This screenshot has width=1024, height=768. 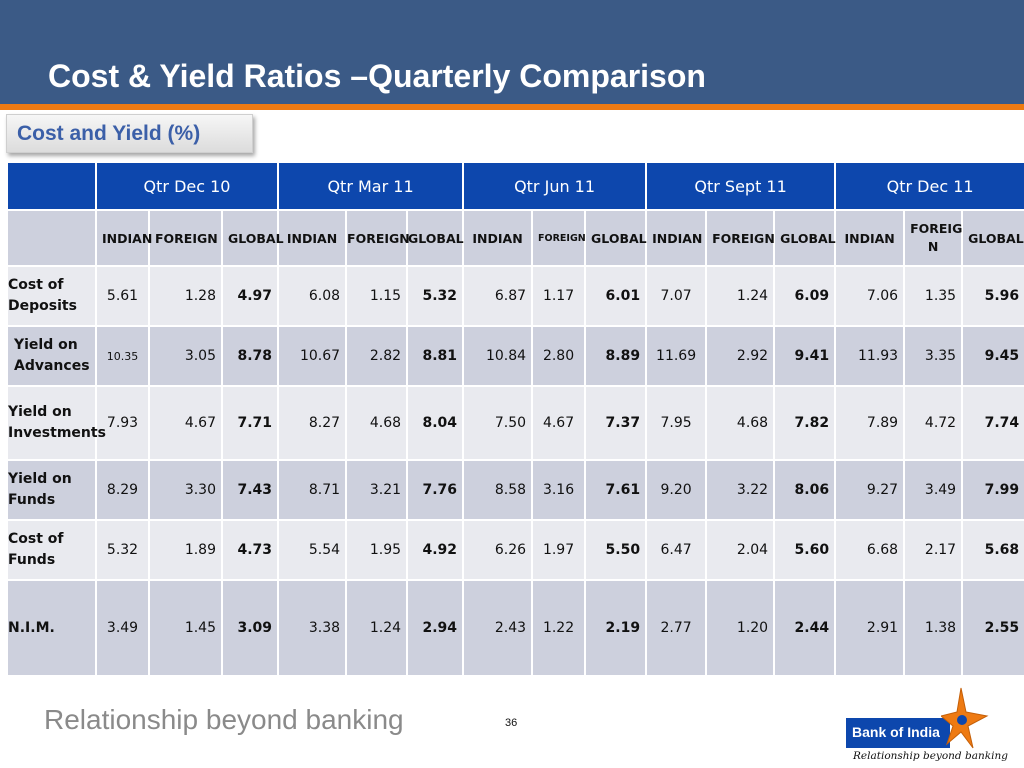 I want to click on value-cell: 8.71, so click(x=312, y=490).